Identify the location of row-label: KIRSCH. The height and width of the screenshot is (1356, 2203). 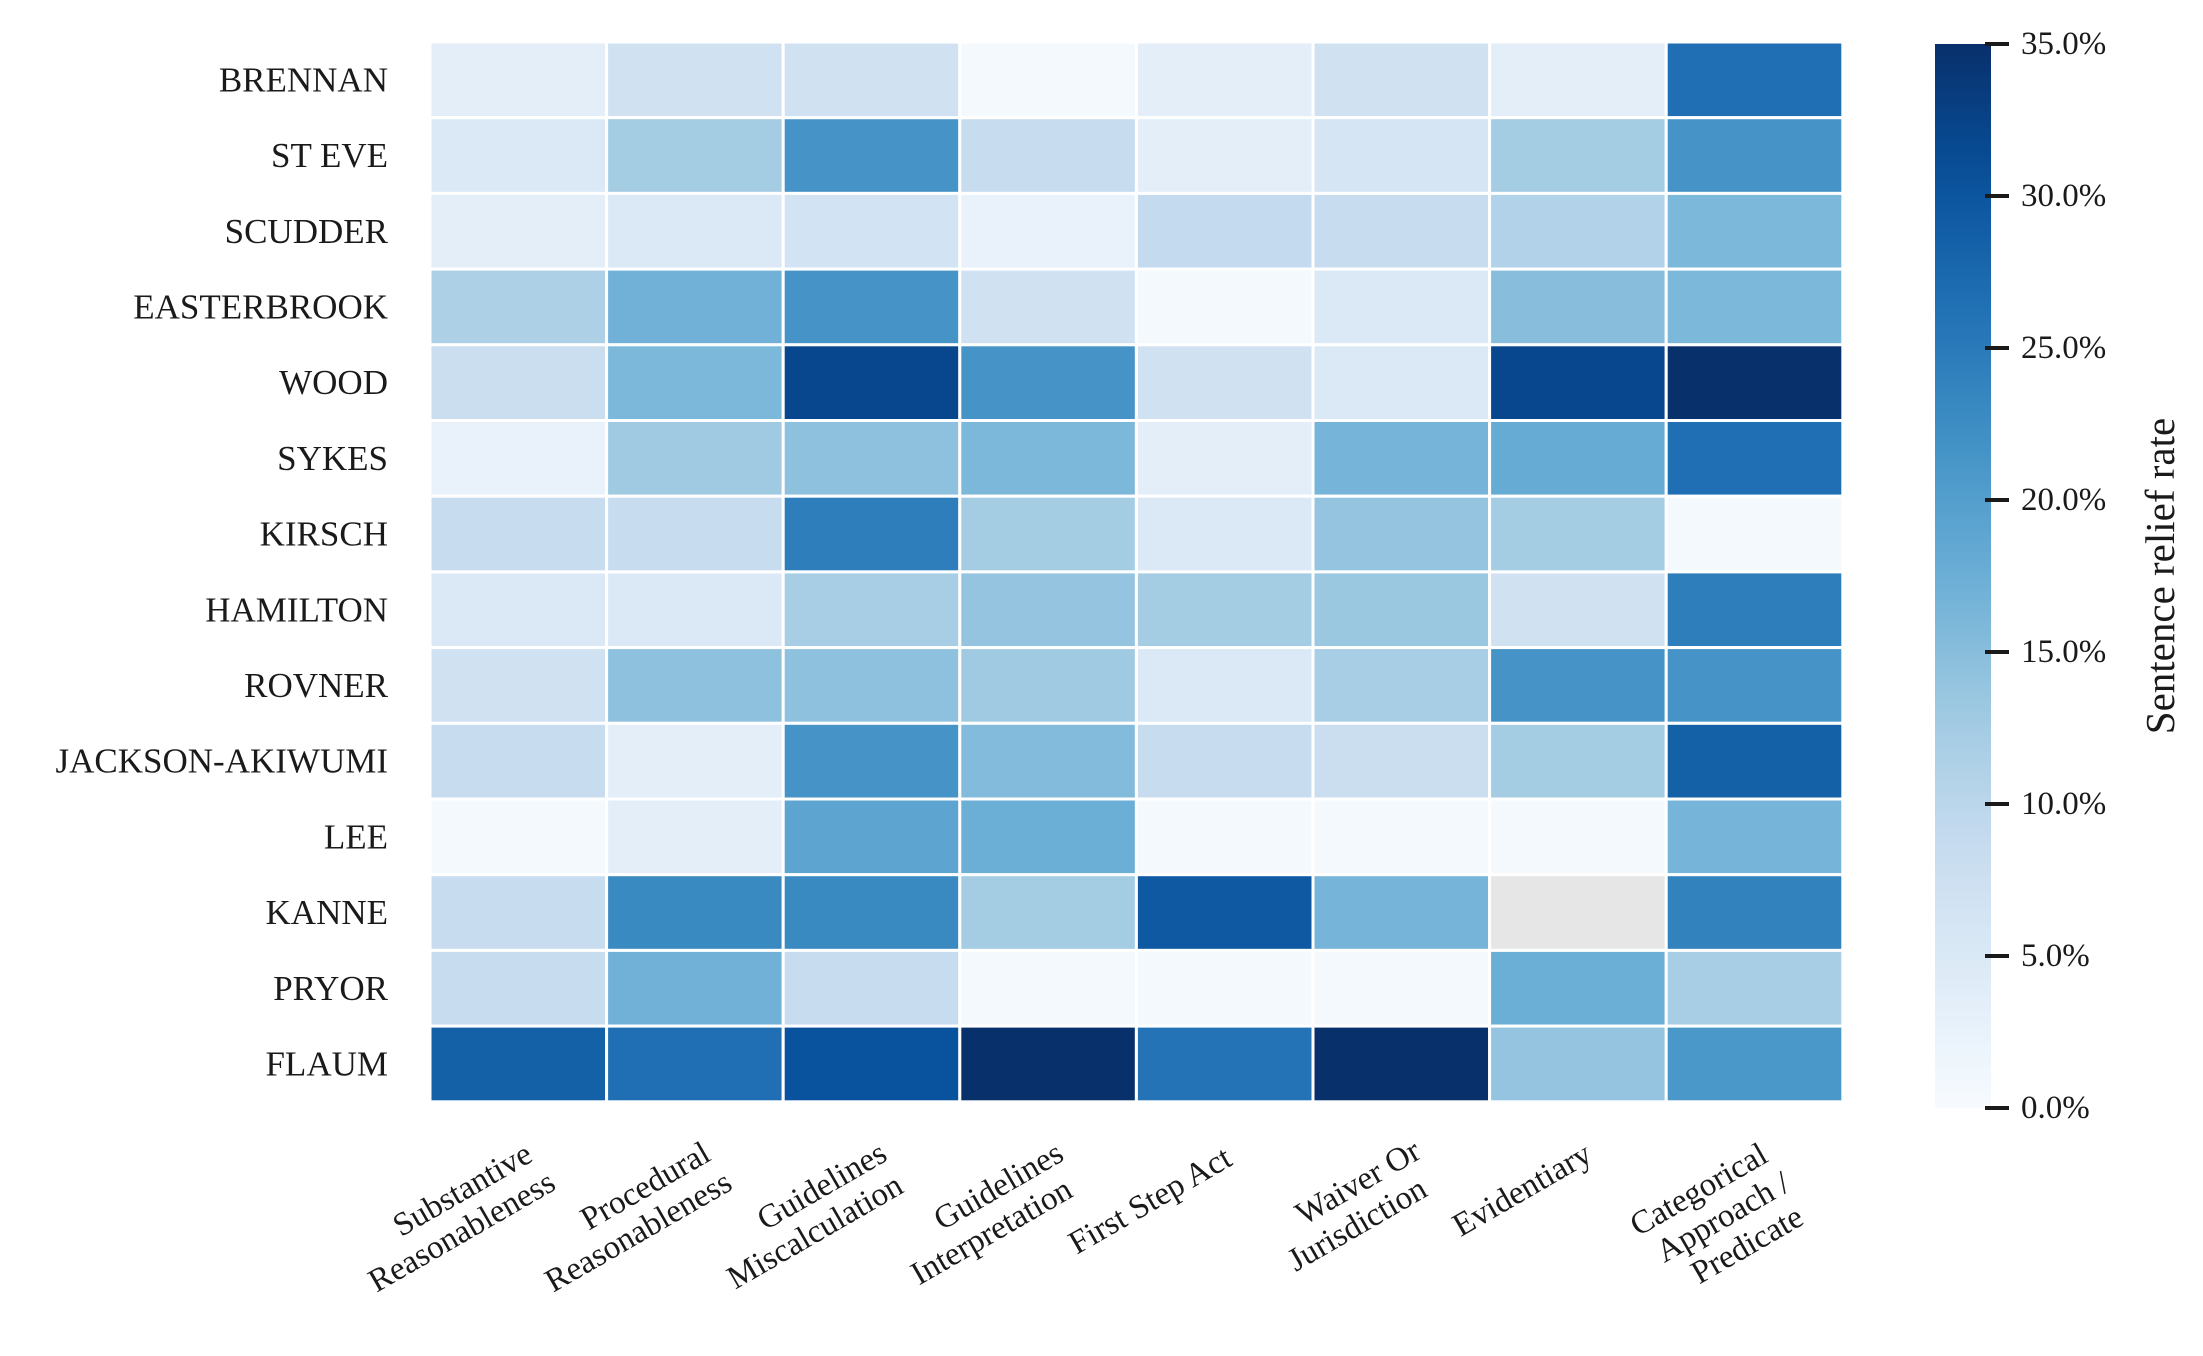
(324, 534).